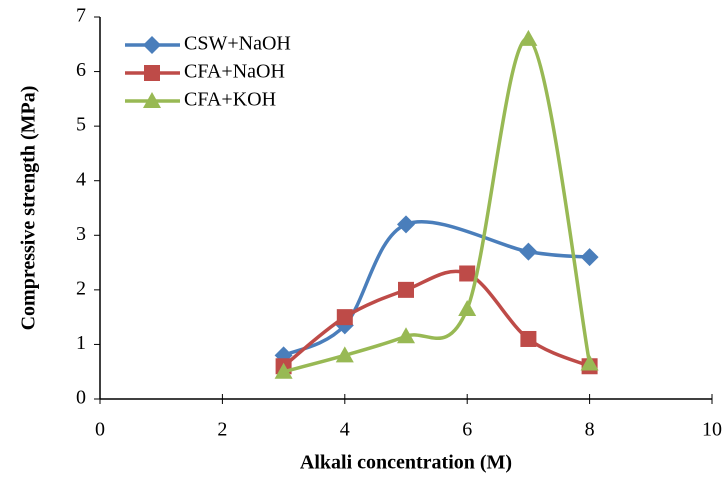  What do you see at coordinates (222, 430) in the screenshot?
I see `x-tick-label: 2` at bounding box center [222, 430].